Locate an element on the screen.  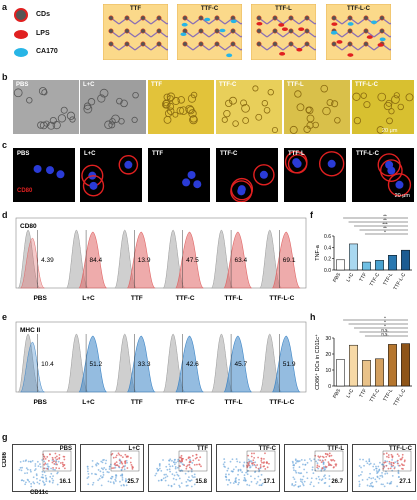
panel-label-d: d is located at coordinates (5, 215).